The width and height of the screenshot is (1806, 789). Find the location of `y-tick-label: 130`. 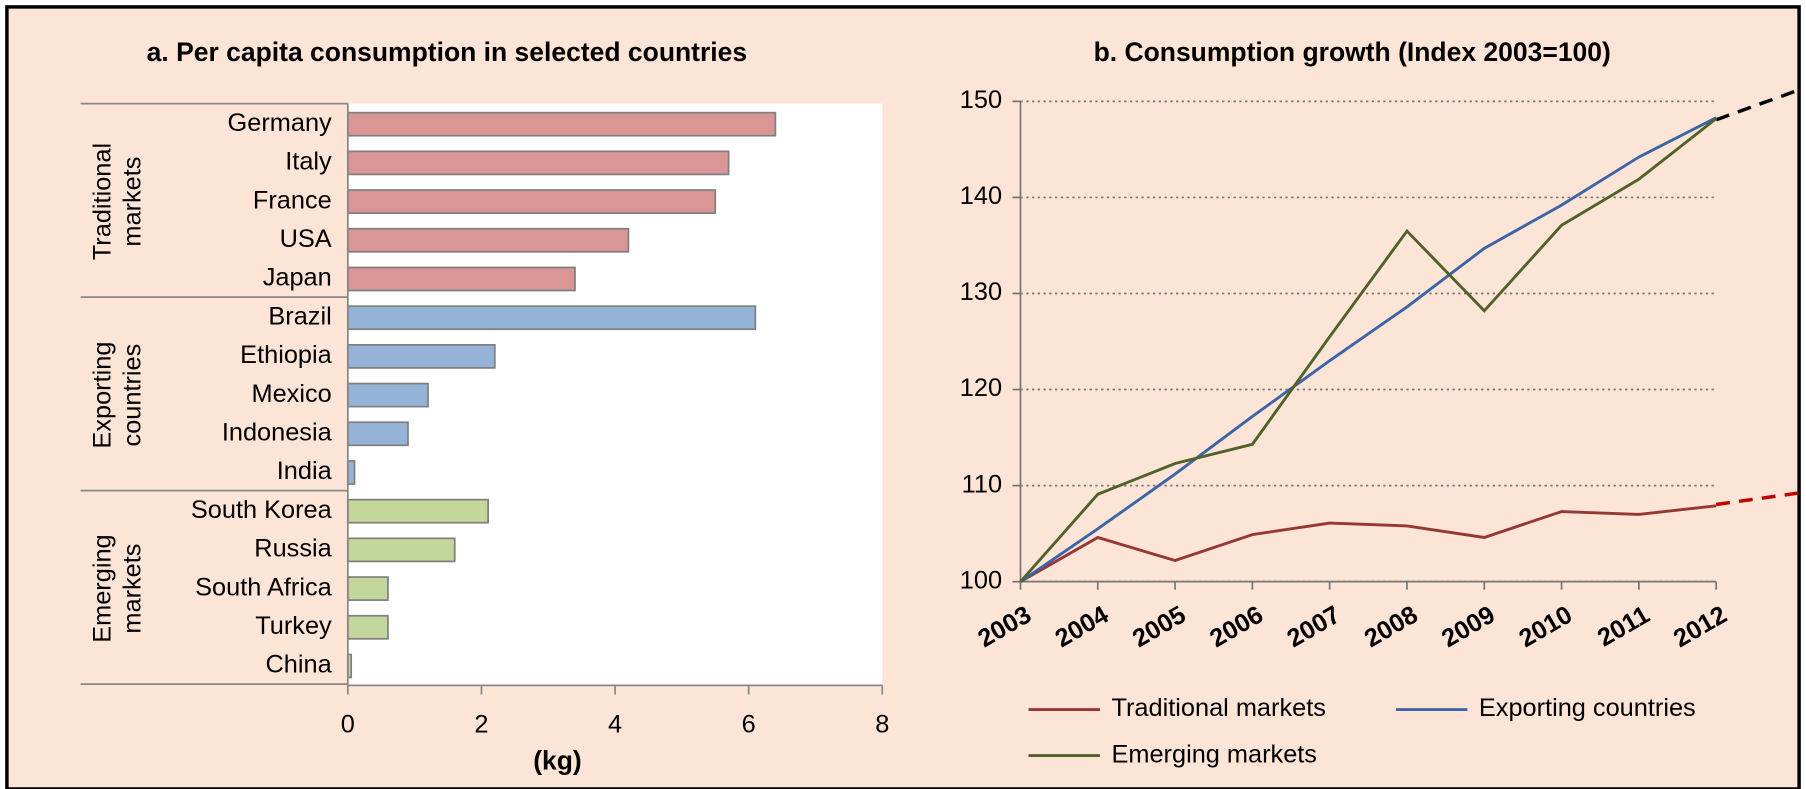

y-tick-label: 130 is located at coordinates (981, 292).